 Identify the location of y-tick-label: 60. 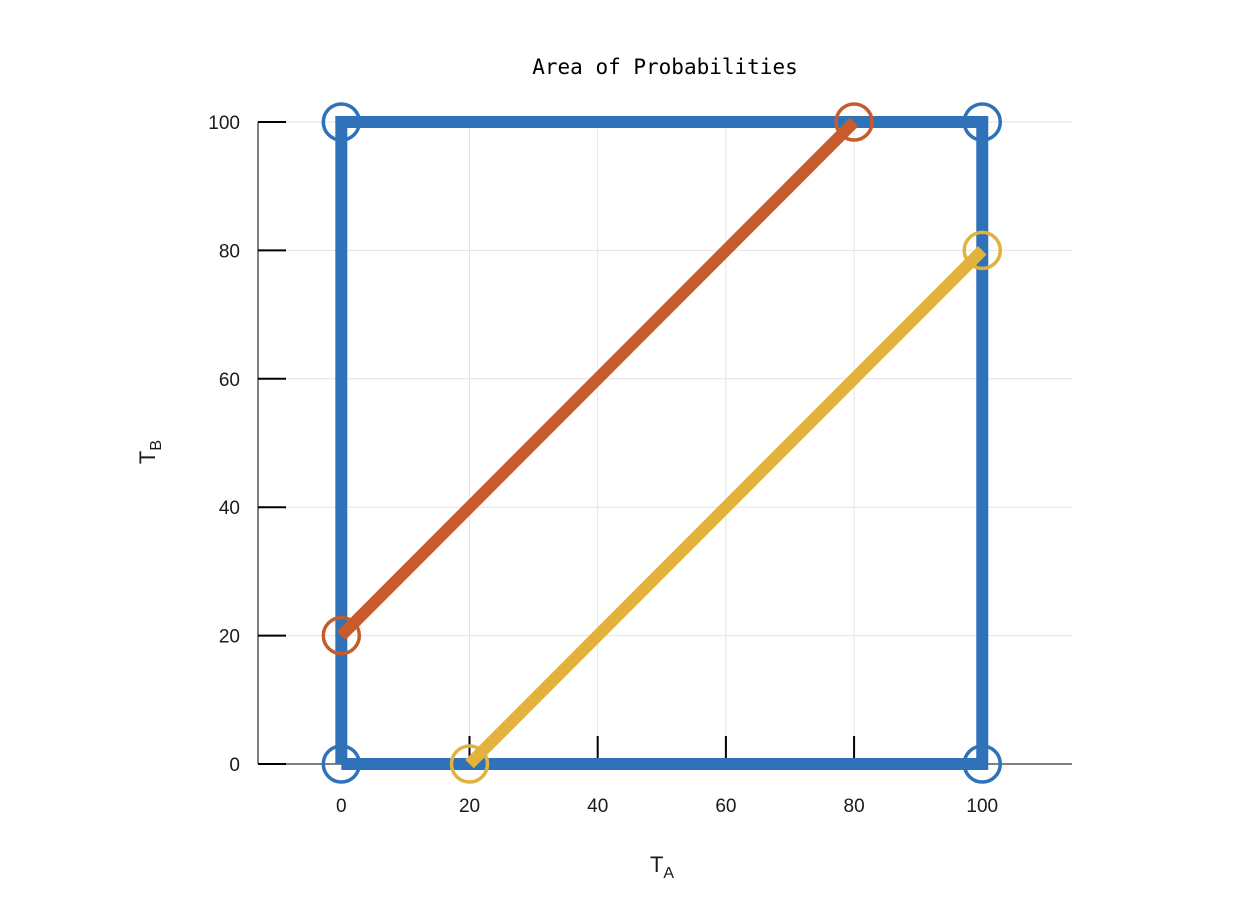
(229, 380).